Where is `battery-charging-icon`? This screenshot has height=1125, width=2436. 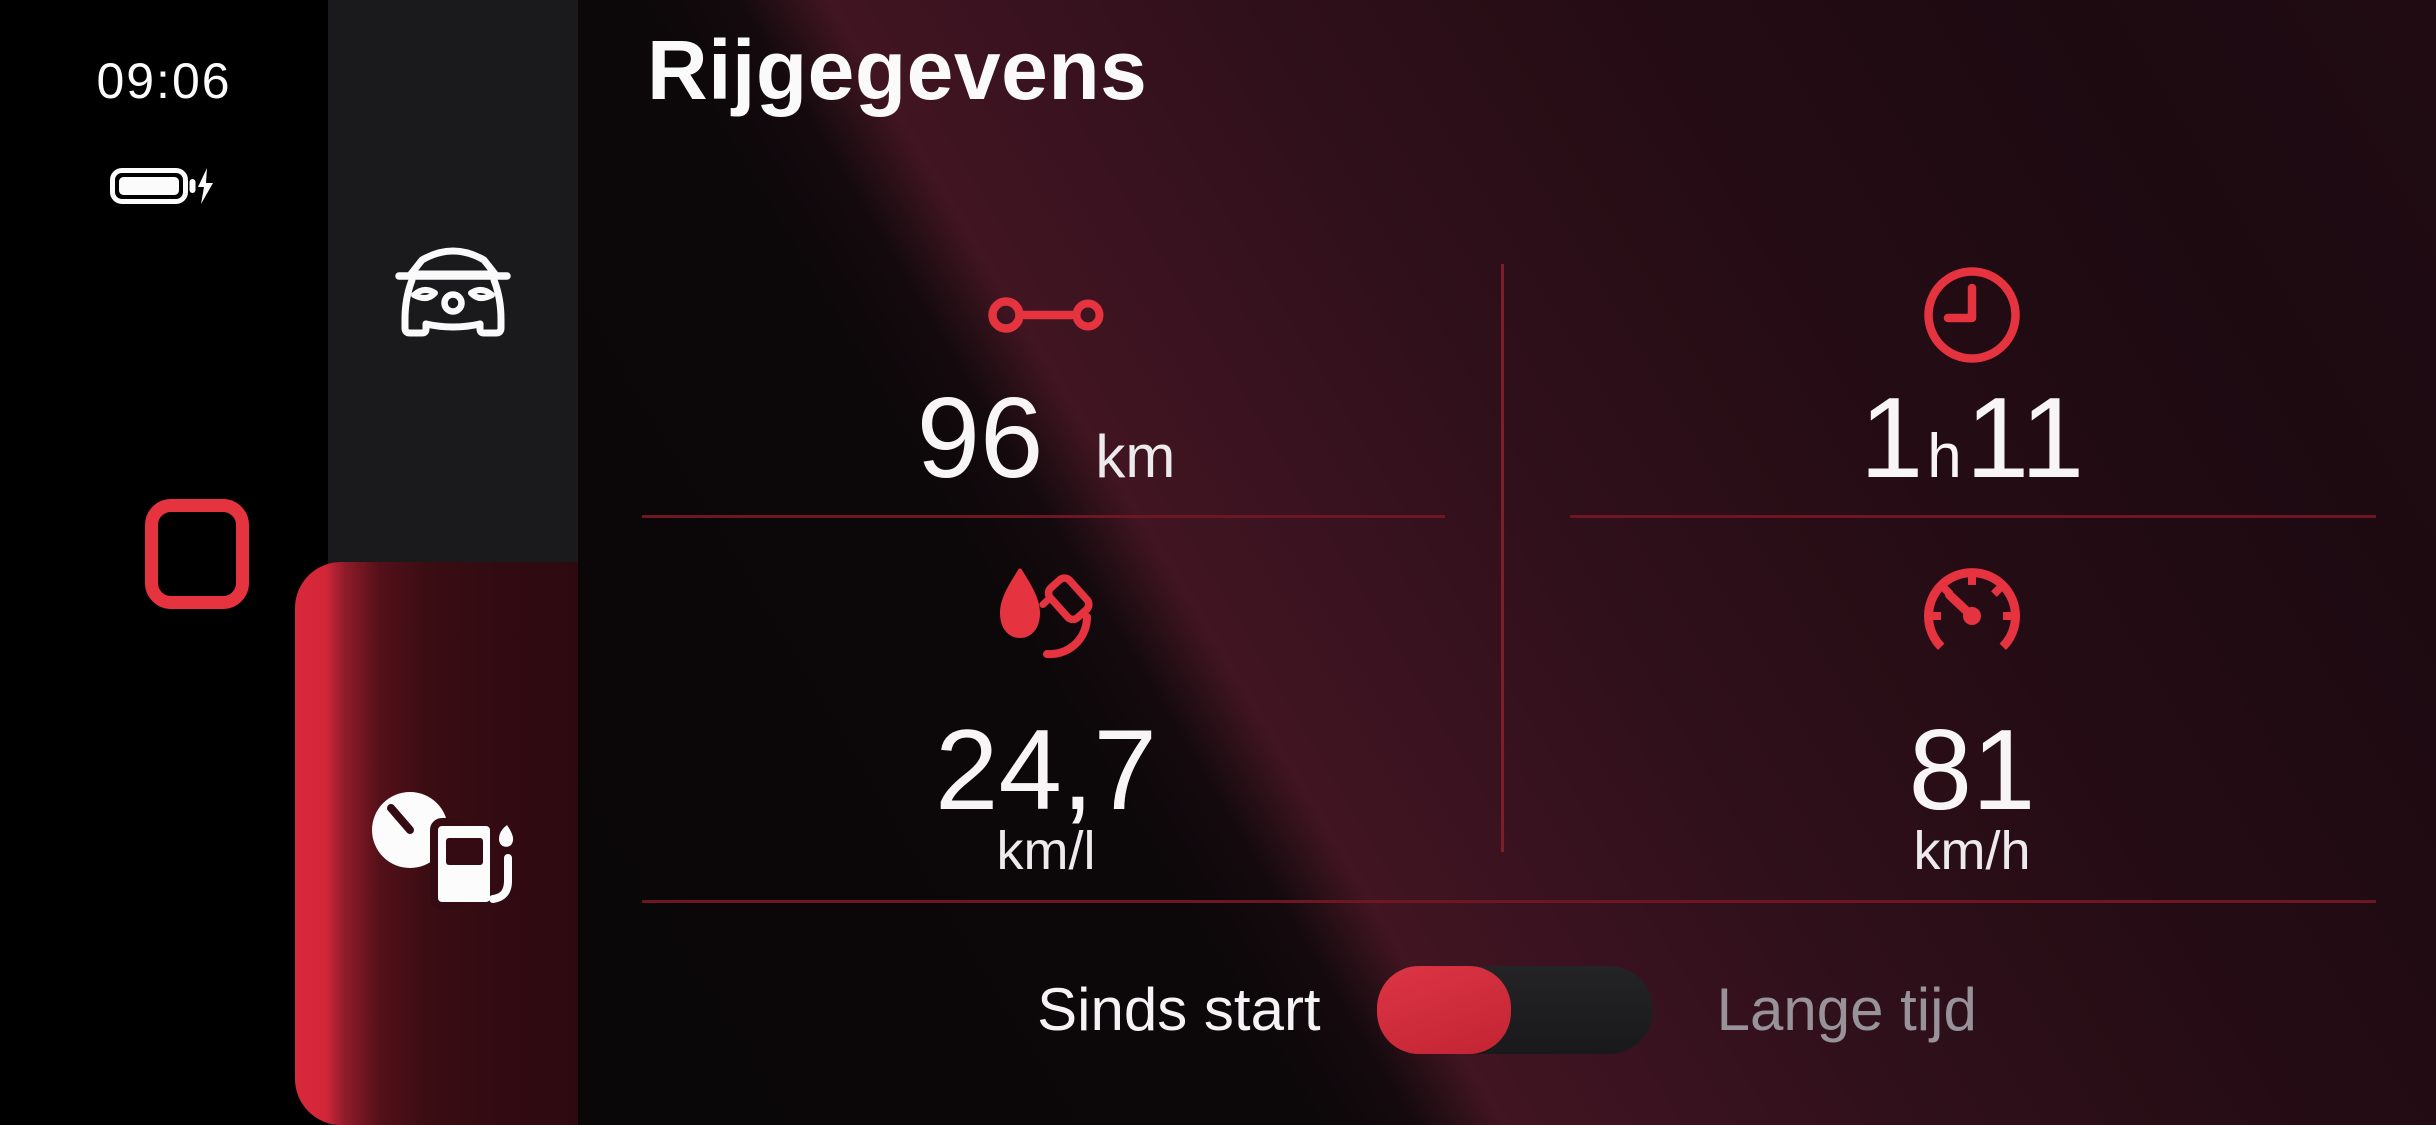
battery-charging-icon is located at coordinates (165, 186).